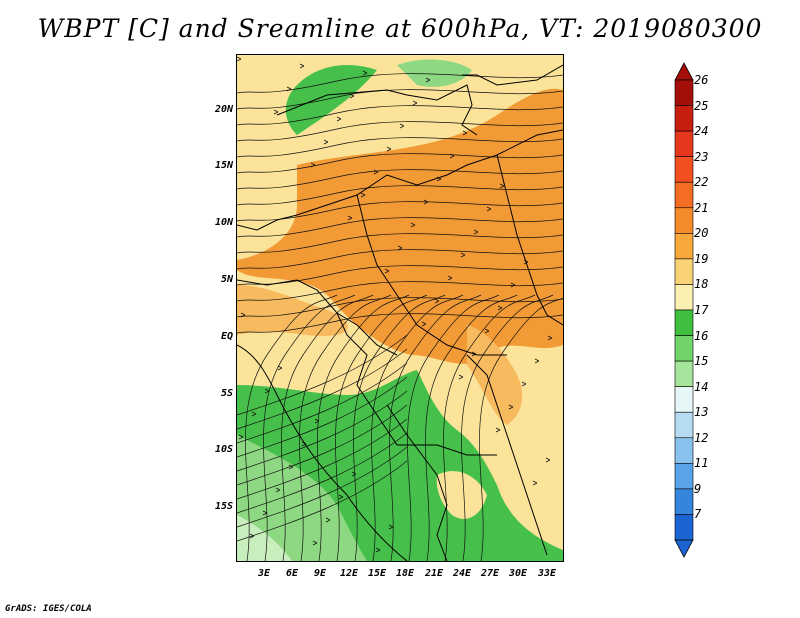 This screenshot has height=618, width=800. Describe the element at coordinates (495, 375) in the screenshot. I see `field-light-orange-lakes` at that location.